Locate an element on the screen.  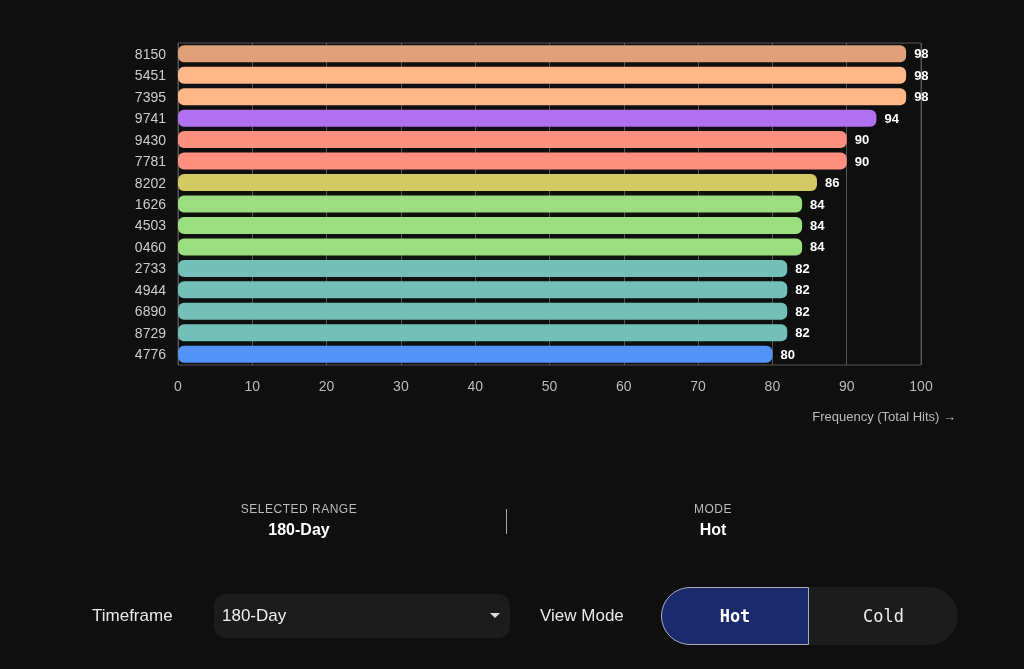
text: View Mode is located at coordinates (582, 616).